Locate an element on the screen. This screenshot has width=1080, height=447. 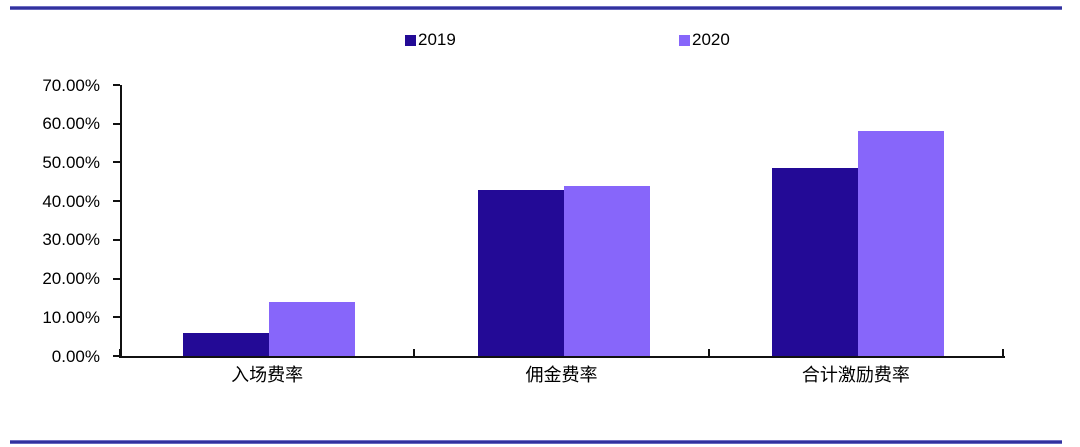
y-axis-tick-label: 50.00% is located at coordinates (71, 162).